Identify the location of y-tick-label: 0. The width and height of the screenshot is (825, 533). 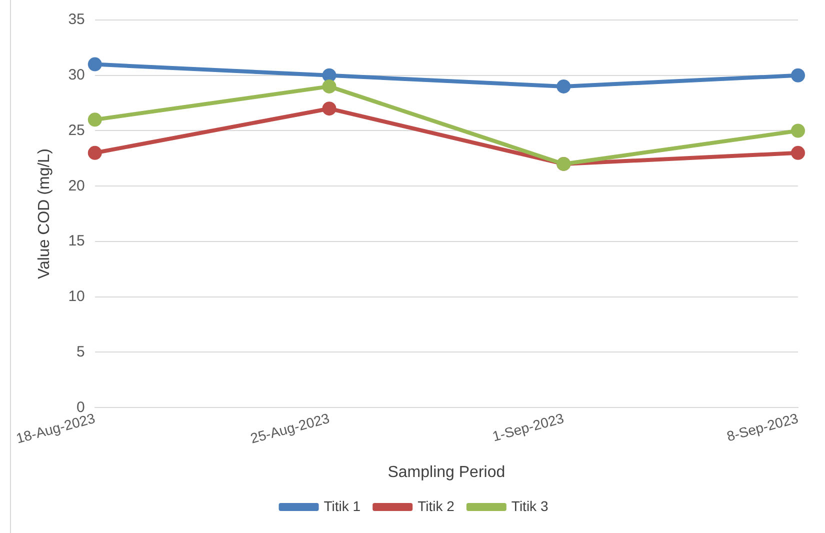
(80, 407).